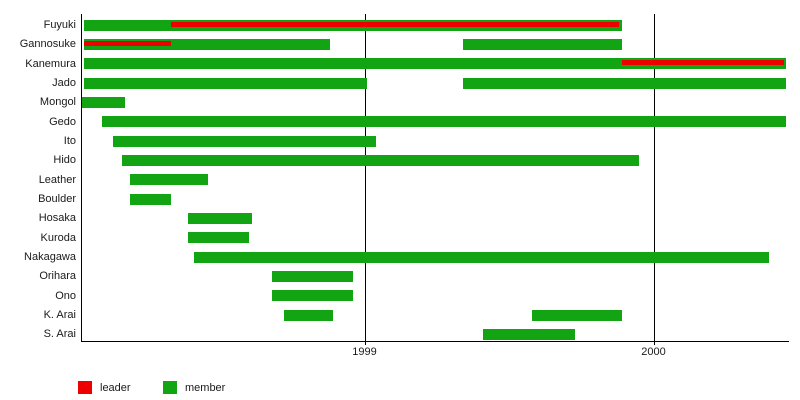  I want to click on leader-bar-gannosuke, so click(127, 43).